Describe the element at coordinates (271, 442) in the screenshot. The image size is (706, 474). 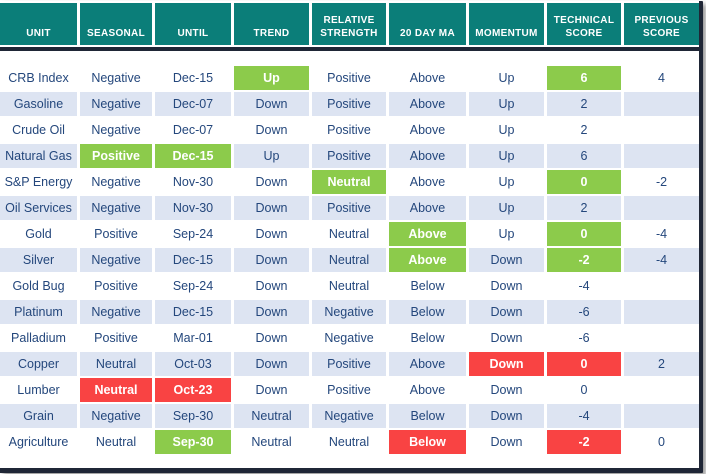
I see `cell-agriculture-trend: Neutral` at that location.